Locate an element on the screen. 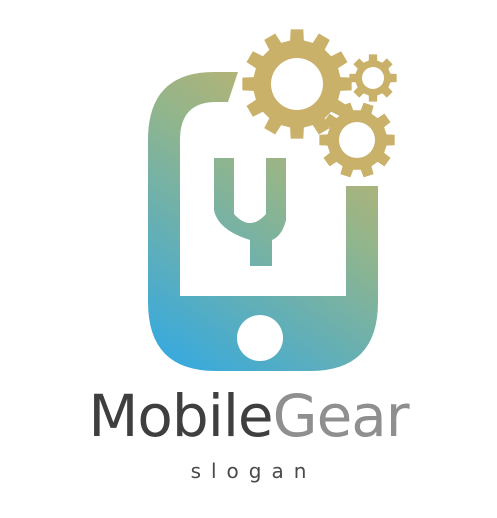  slogan-text: slogan is located at coordinates (253, 471).